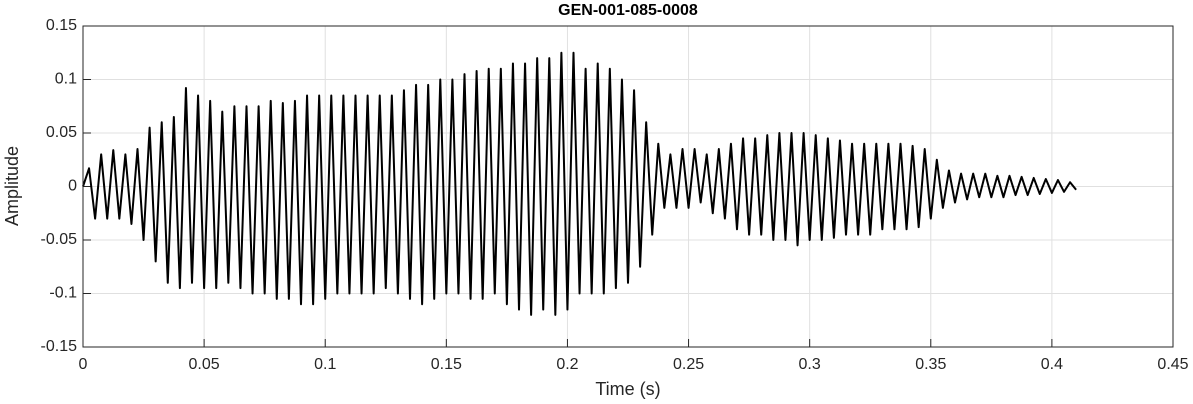 The width and height of the screenshot is (1193, 404). Describe the element at coordinates (61, 25) in the screenshot. I see `y-tick-label: 0.15` at that location.